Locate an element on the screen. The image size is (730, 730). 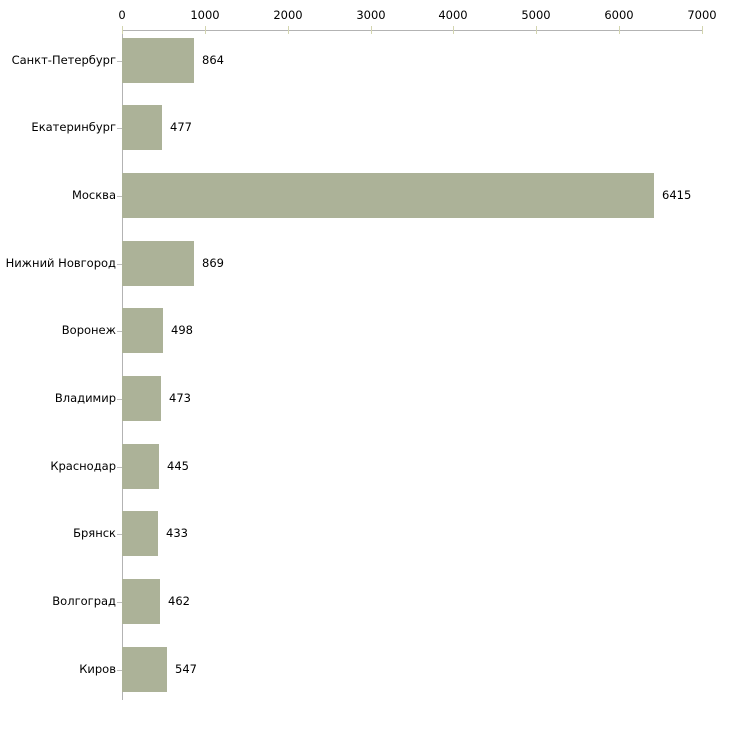
value-label: 477 is located at coordinates (181, 127).